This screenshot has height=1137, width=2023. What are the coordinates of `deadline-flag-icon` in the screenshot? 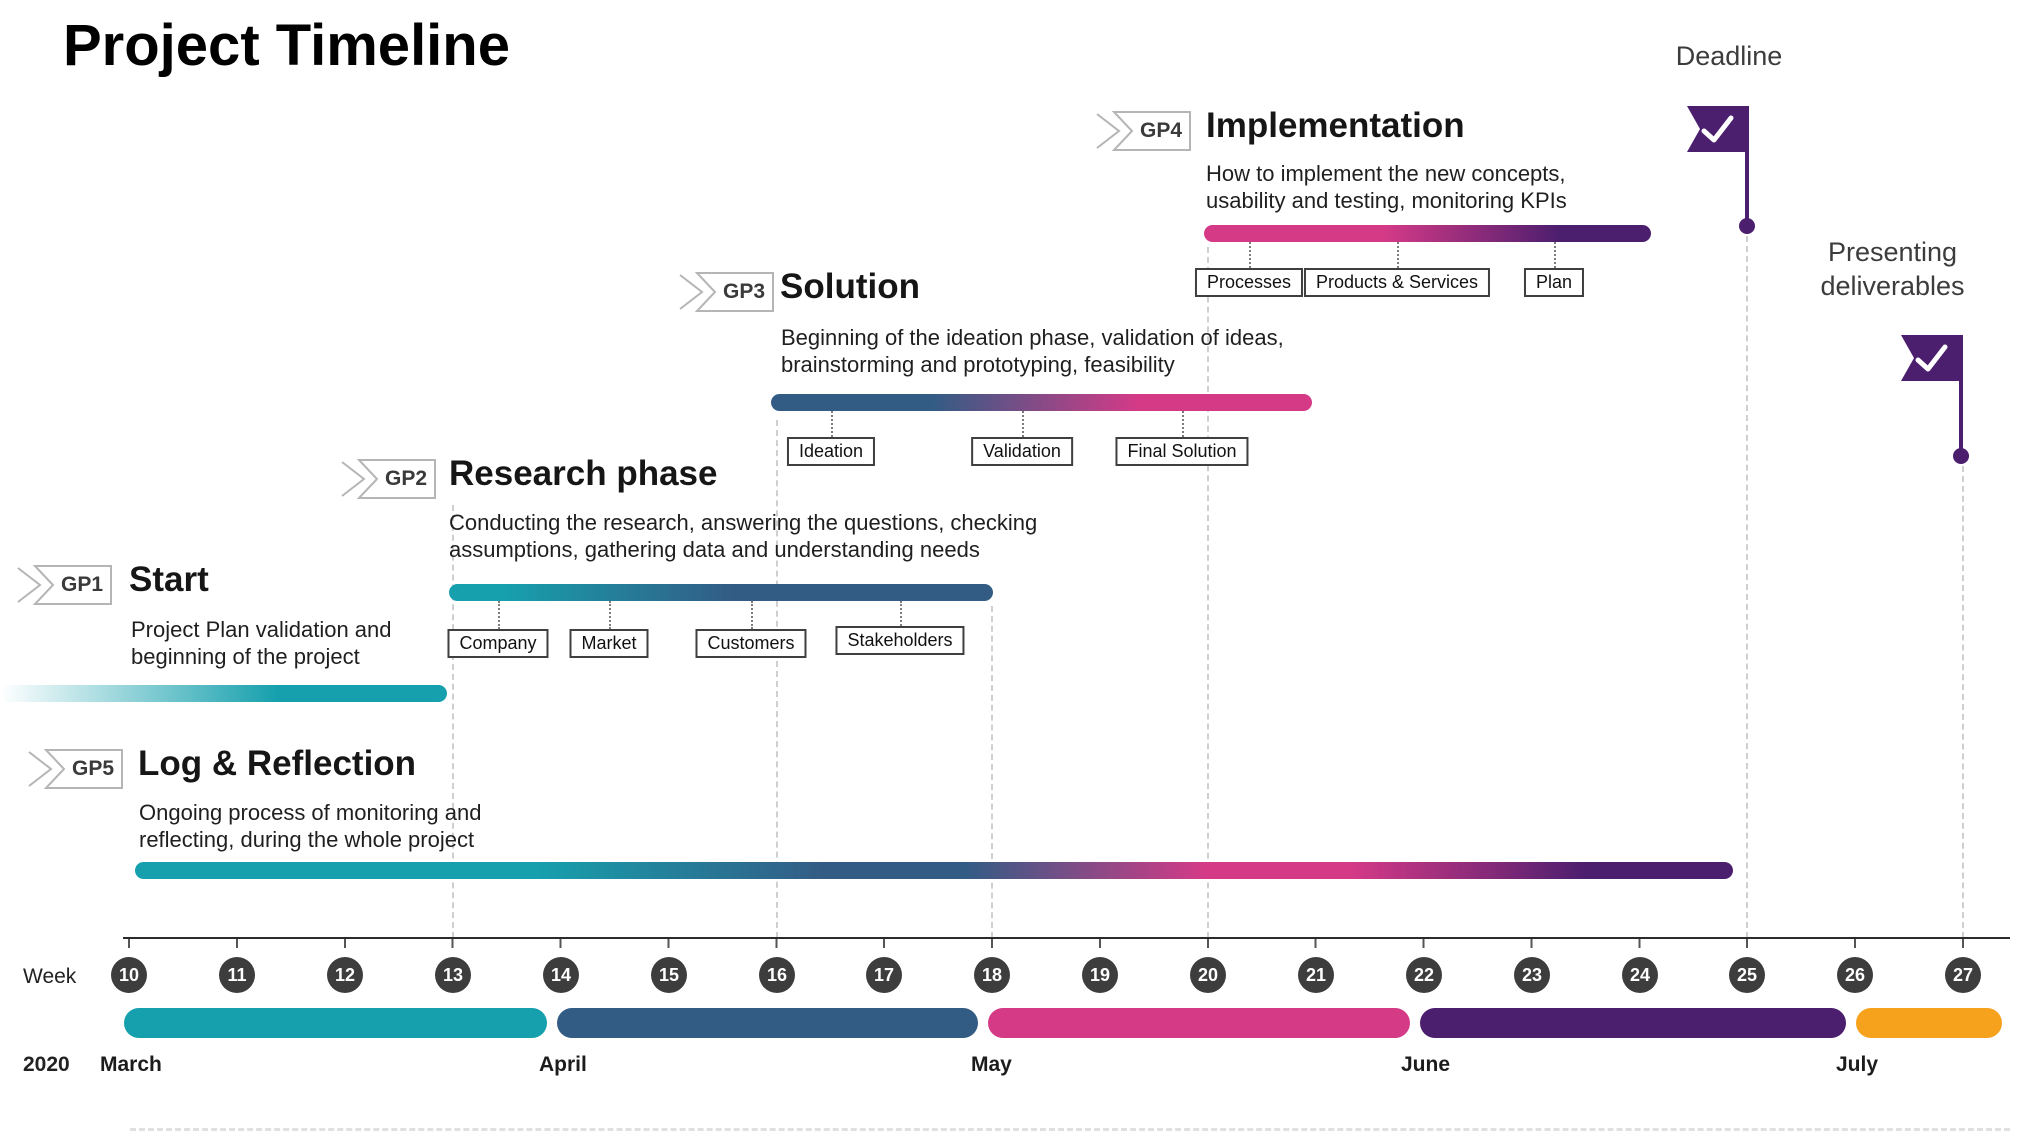 It's located at (1717, 129).